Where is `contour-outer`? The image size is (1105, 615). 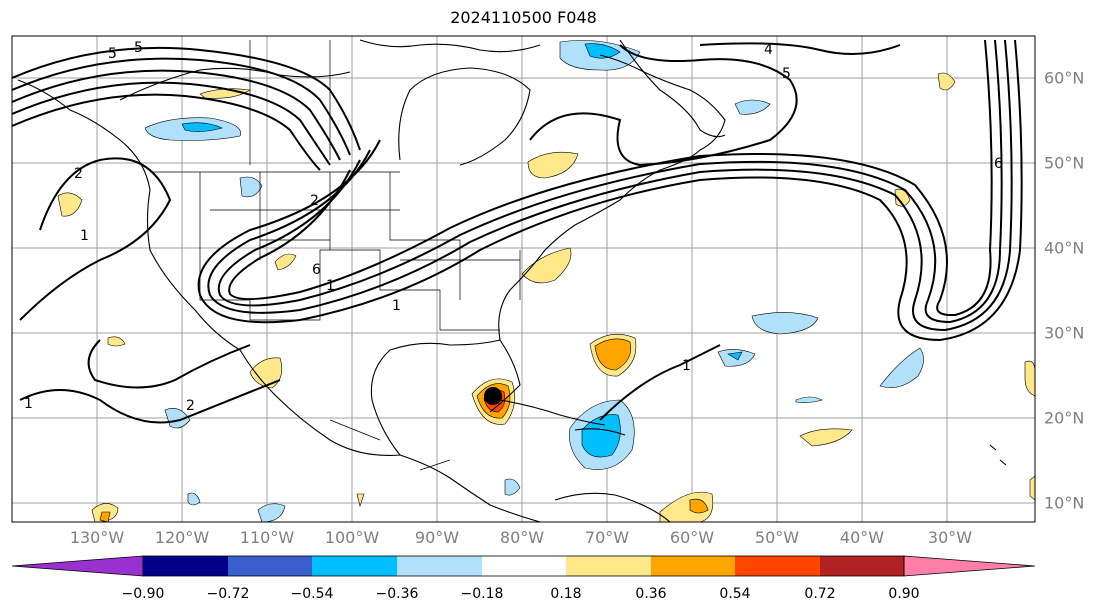
contour-outer is located at coordinates (95, 239).